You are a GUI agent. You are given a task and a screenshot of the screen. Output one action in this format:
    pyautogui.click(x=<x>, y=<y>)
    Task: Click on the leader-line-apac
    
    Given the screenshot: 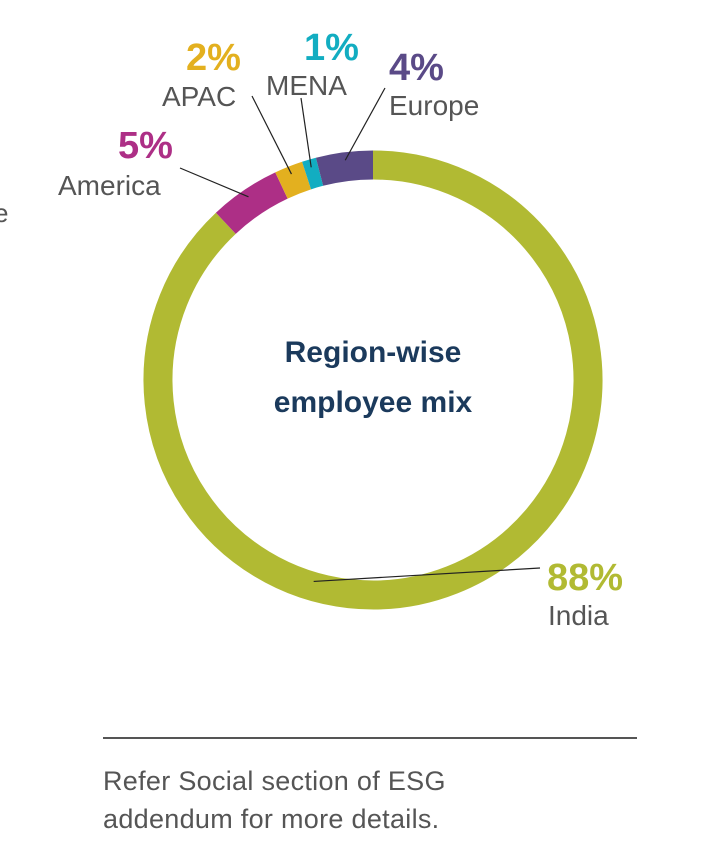 What is the action you would take?
    pyautogui.click(x=271, y=135)
    